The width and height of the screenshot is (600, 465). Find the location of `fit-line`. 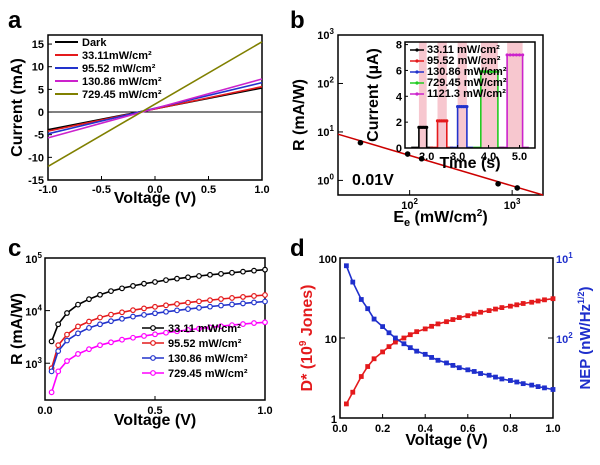

fit-line is located at coordinates (440, 164).